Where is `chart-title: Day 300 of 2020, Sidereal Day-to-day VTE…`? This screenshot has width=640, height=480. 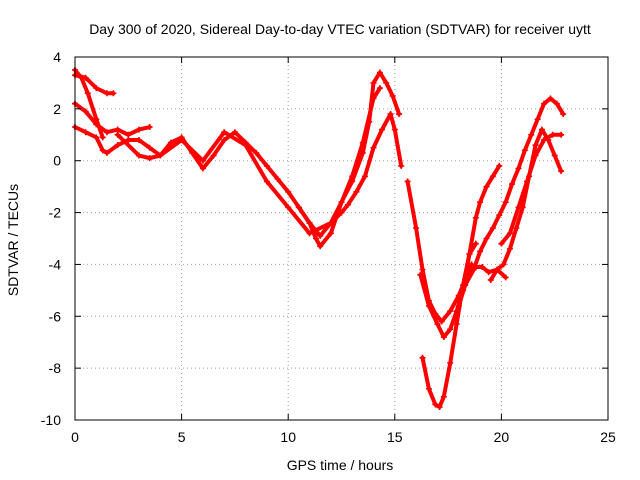
chart-title: Day 300 of 2020, Sidereal Day-to-day VTE… is located at coordinates (340, 29).